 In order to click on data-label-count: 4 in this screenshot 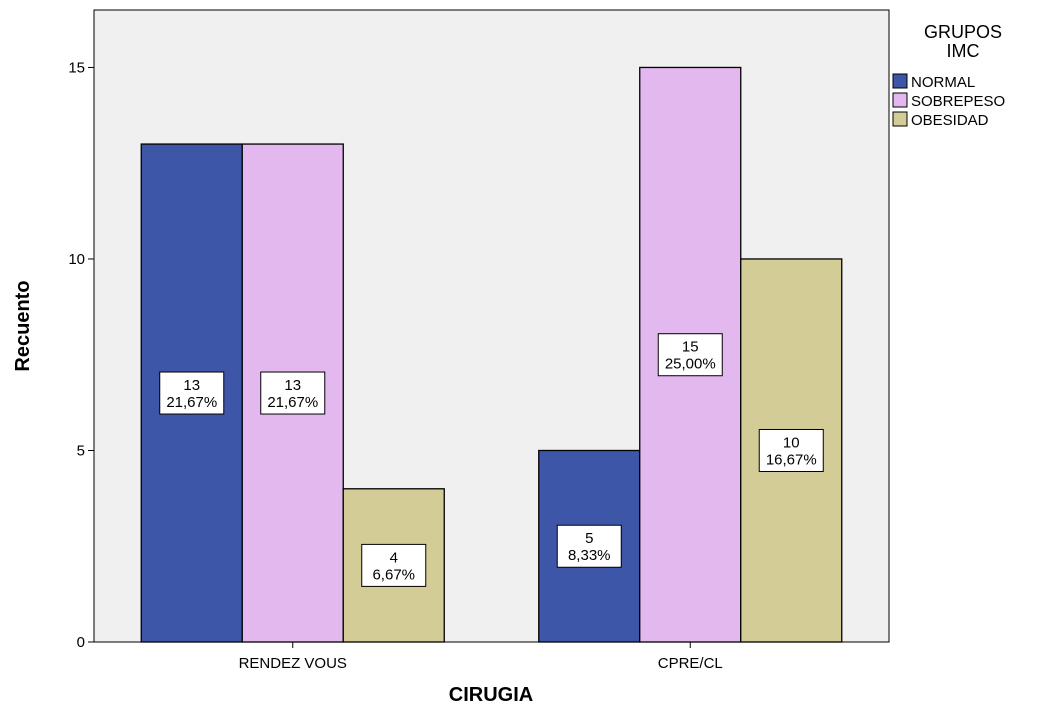, I will do `click(394, 557)`.